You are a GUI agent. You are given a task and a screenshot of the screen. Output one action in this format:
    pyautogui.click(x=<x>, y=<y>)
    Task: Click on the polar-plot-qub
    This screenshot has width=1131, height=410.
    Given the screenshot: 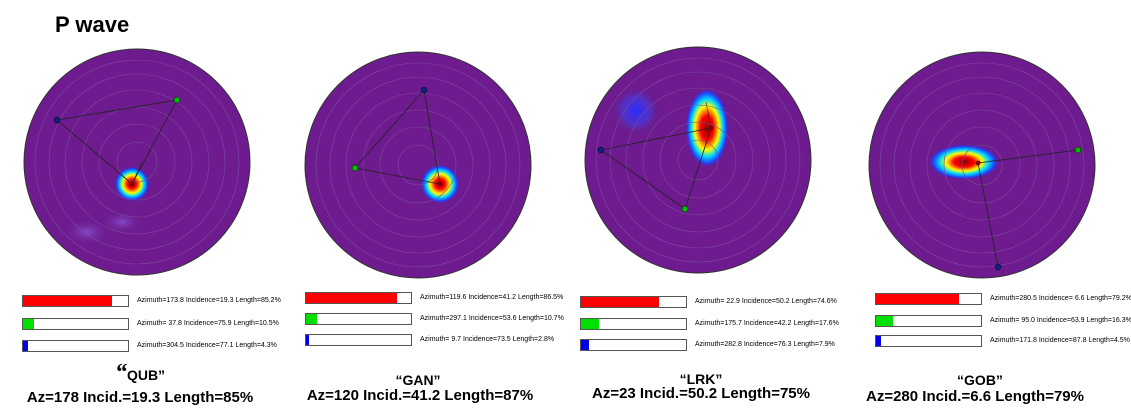 What is the action you would take?
    pyautogui.click(x=137, y=162)
    